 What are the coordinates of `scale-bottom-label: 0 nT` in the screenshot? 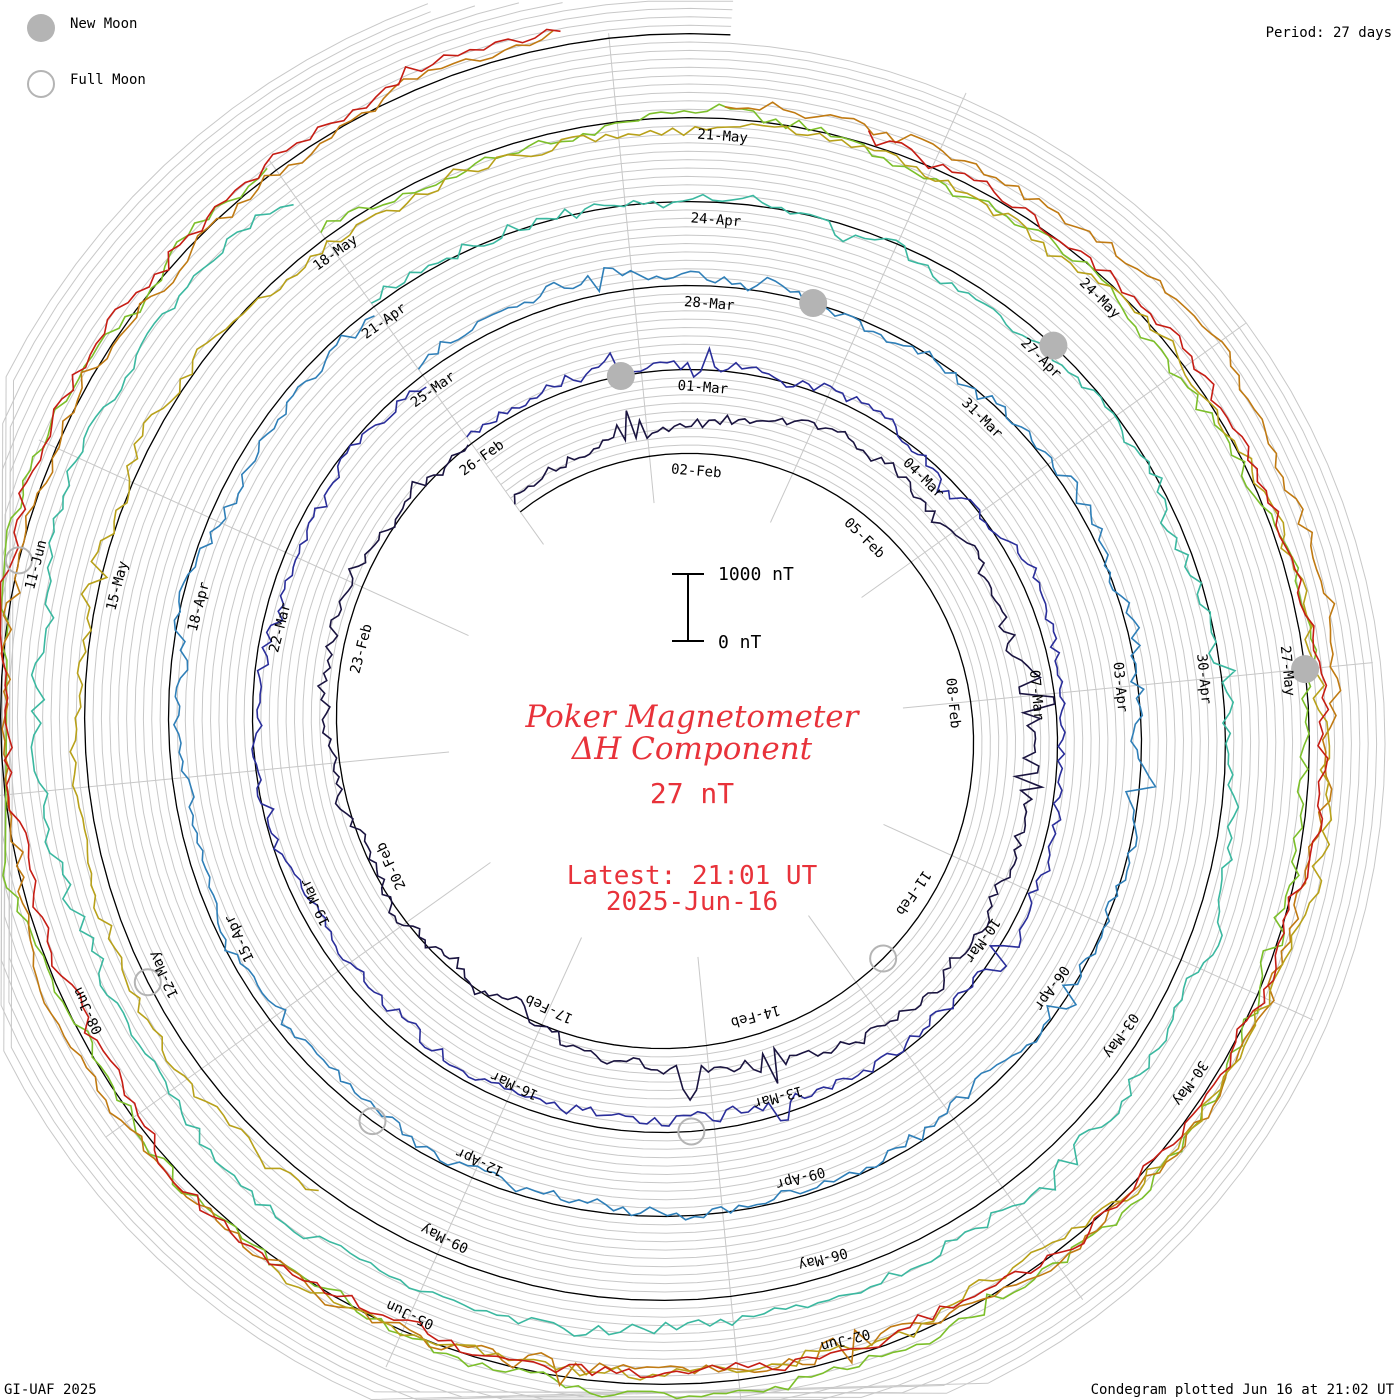 It's located at (740, 642).